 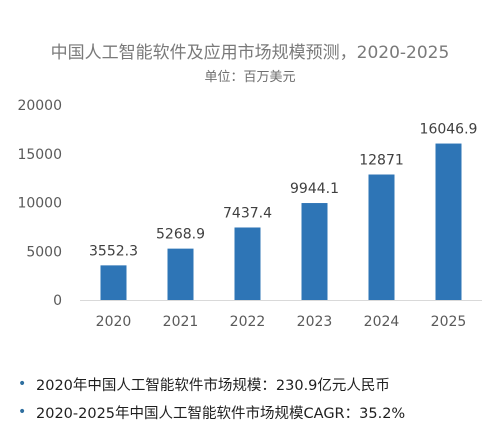 What do you see at coordinates (44, 252) in the screenshot?
I see `y-tick-label: 5000` at bounding box center [44, 252].